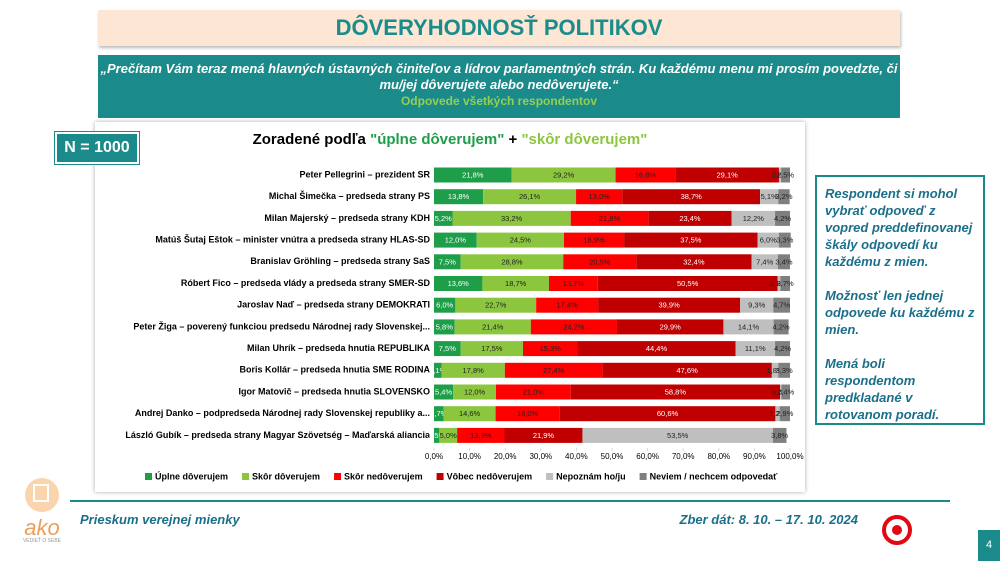  Describe the element at coordinates (530, 196) in the screenshot. I see `value-label: 26,1%` at that location.